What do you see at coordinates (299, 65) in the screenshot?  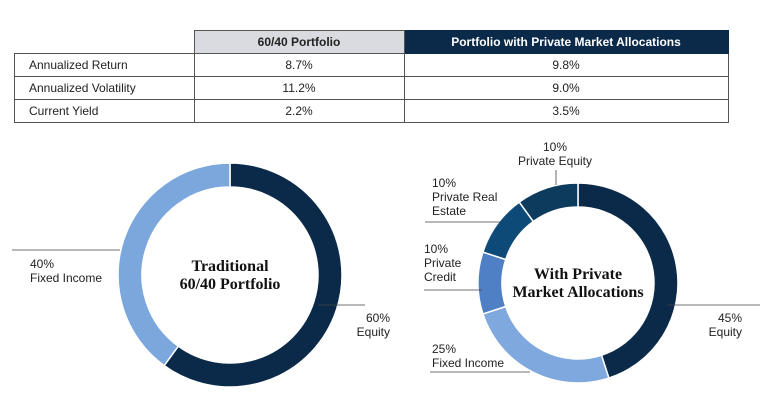 I see `cell: 8.7%` at bounding box center [299, 65].